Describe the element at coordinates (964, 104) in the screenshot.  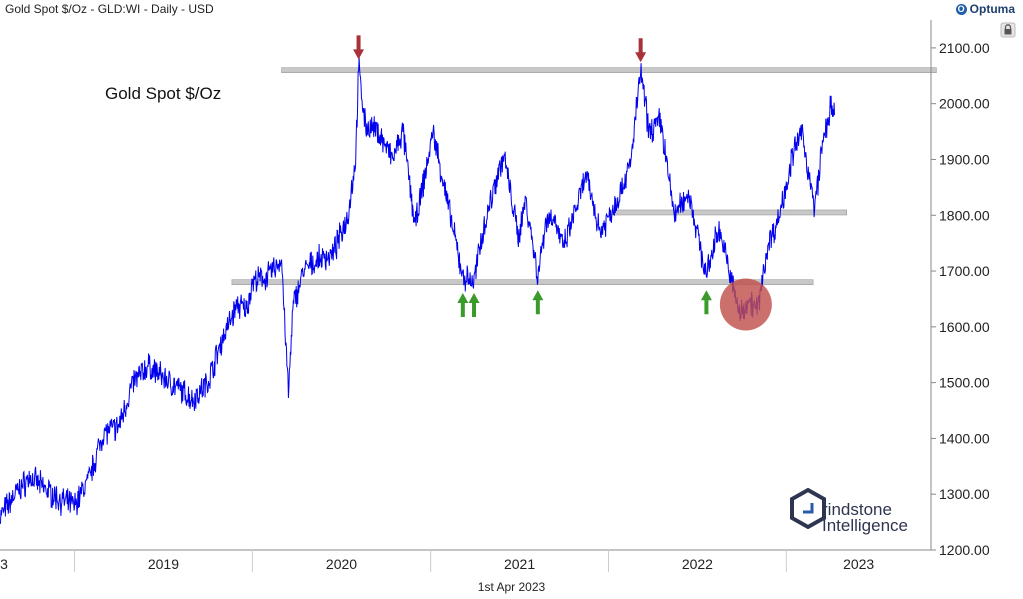
I see `y-tick-label: 2000.00` at that location.